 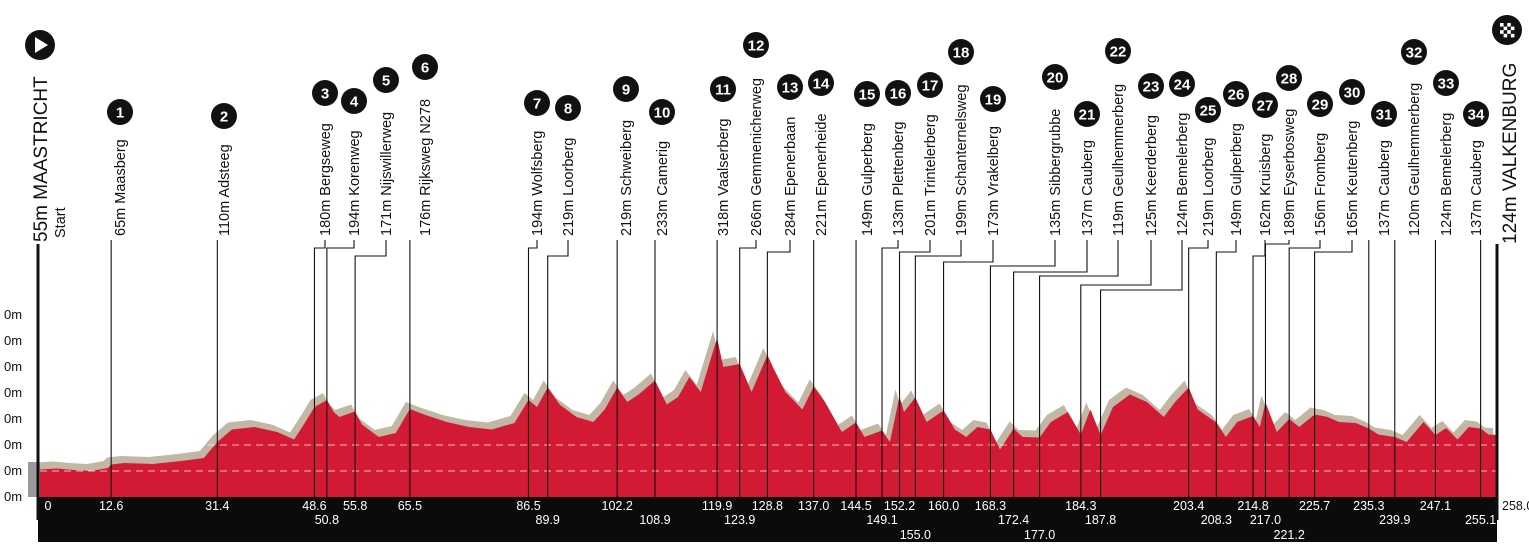 I want to click on climb-number: 13, so click(x=790, y=88).